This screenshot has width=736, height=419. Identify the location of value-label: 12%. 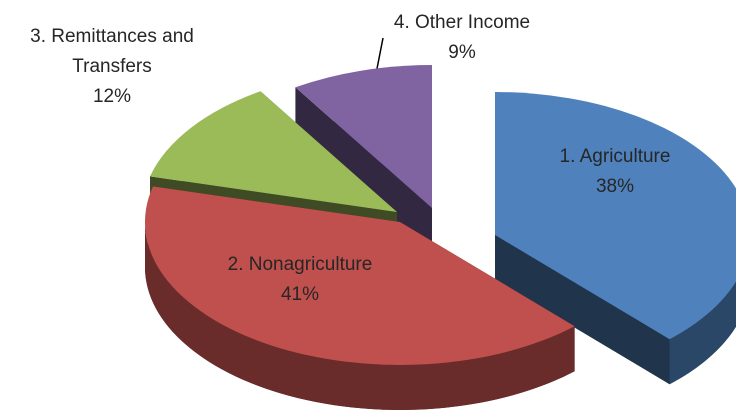
(112, 96).